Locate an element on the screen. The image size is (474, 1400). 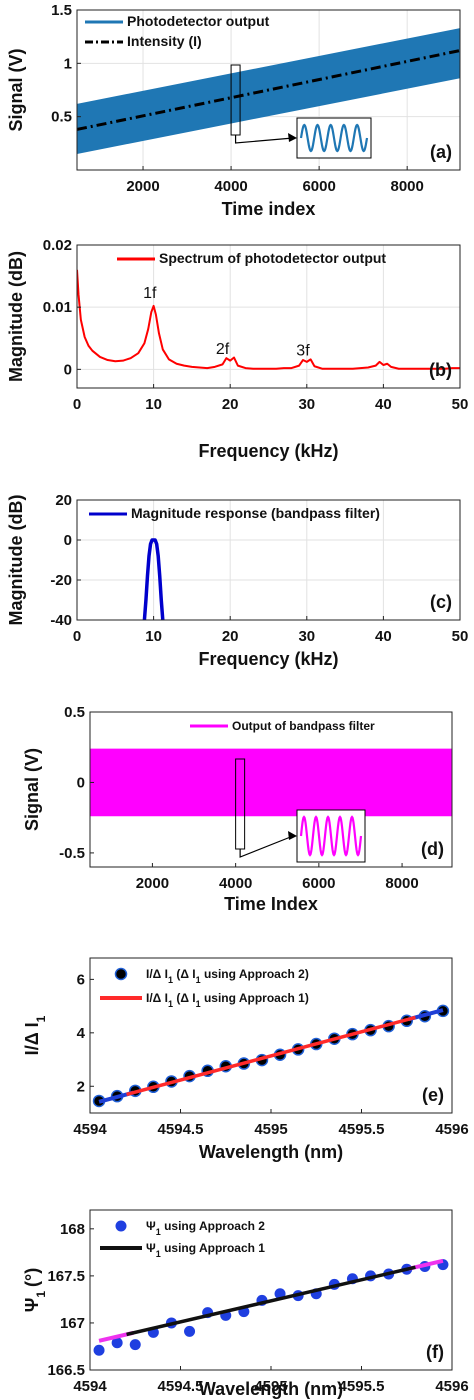
zoom-waveform-d is located at coordinates (331, 836).